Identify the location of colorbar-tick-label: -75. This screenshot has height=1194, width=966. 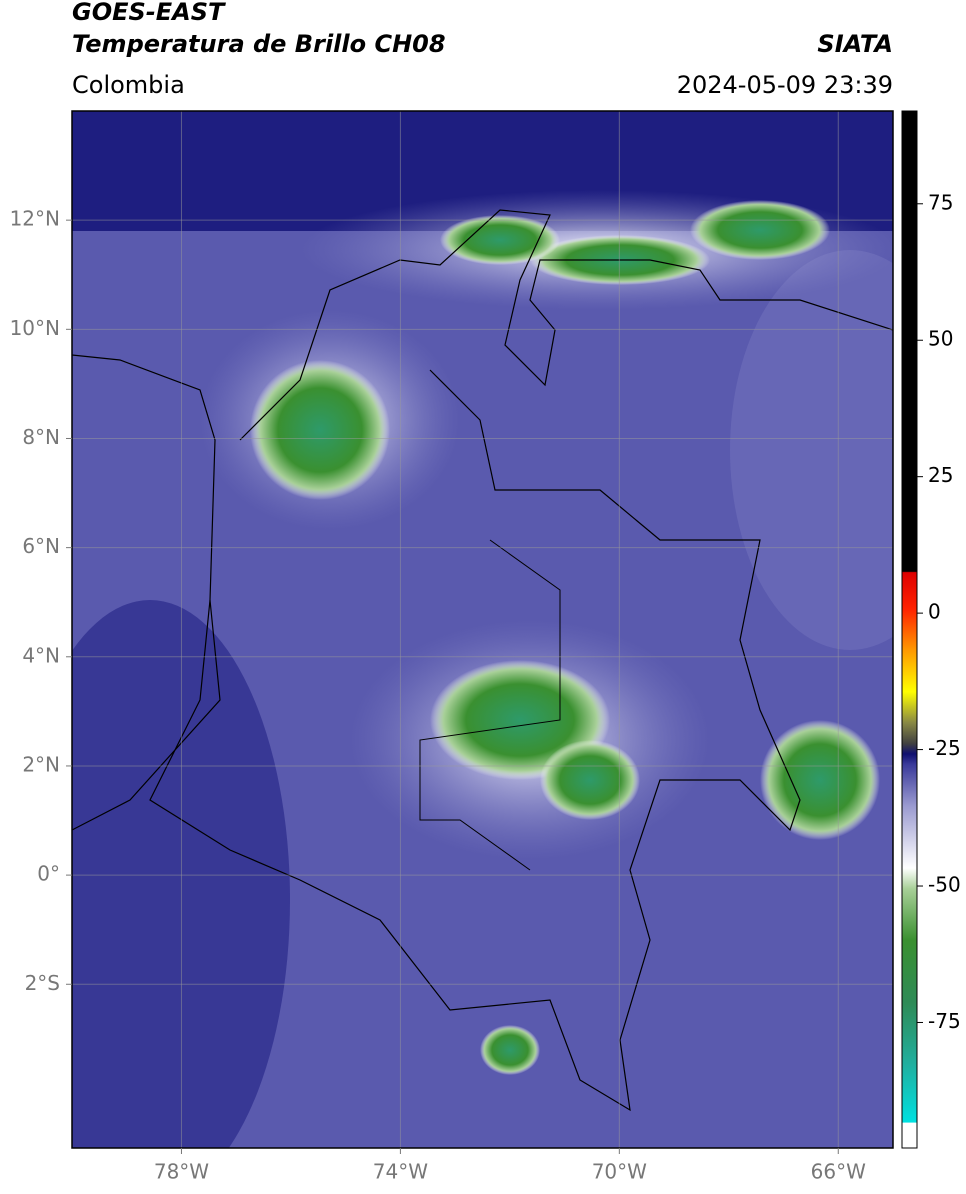
(944, 1021).